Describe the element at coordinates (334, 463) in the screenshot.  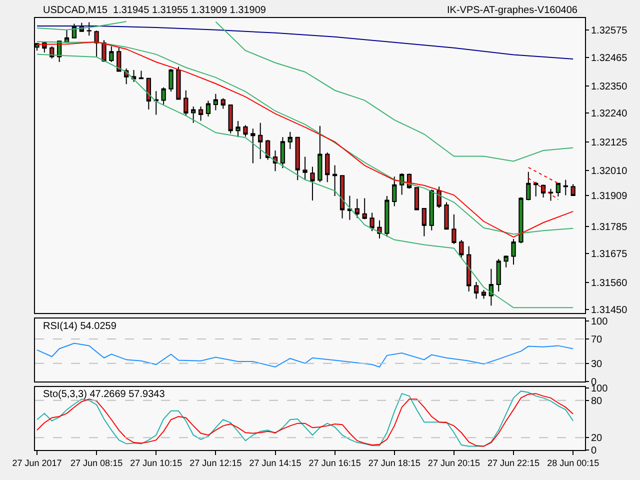
I see `x-tick-label: 27 Jun 16:15` at that location.